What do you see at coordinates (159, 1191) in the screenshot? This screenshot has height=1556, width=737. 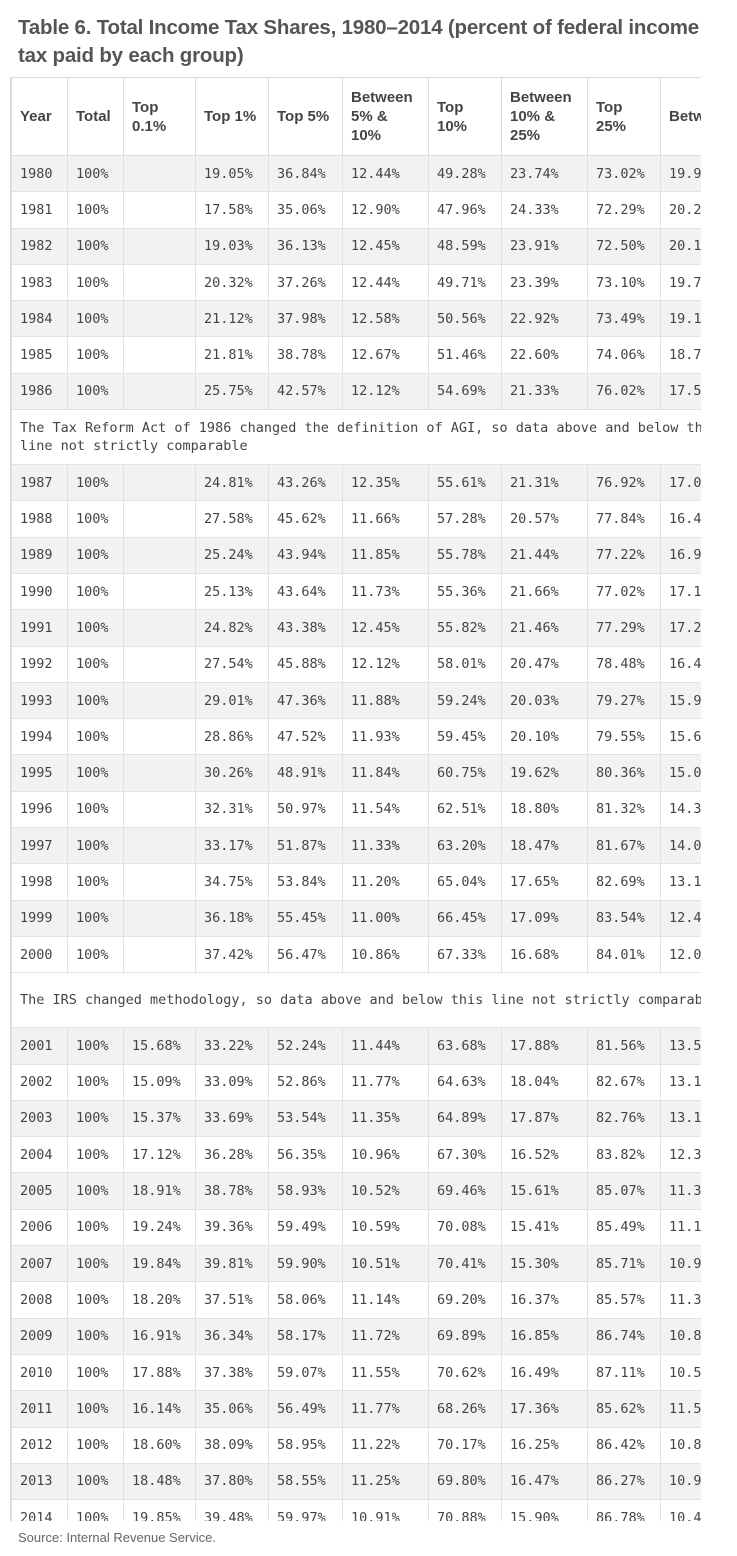 I see `table-cell: 18.91%` at bounding box center [159, 1191].